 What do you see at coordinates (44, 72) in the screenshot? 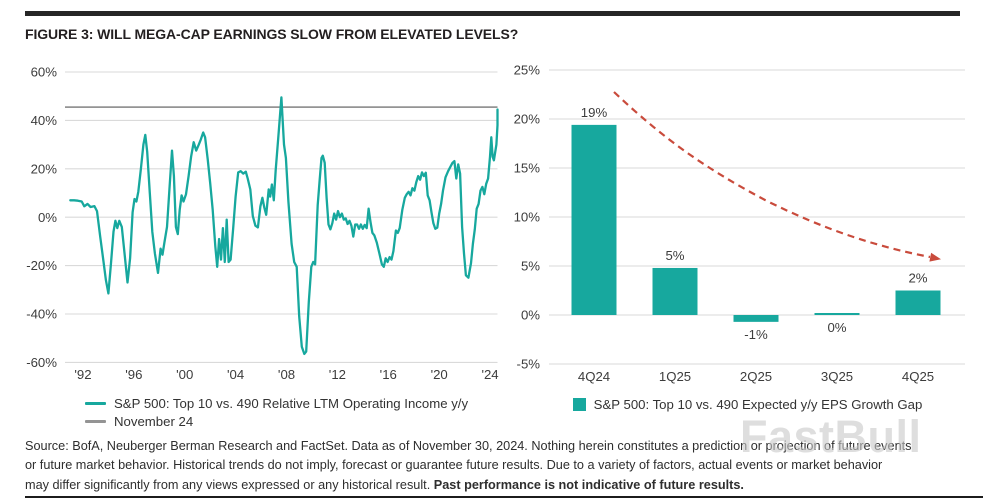
I see `y-axis-tick-label: 60%` at bounding box center [44, 72].